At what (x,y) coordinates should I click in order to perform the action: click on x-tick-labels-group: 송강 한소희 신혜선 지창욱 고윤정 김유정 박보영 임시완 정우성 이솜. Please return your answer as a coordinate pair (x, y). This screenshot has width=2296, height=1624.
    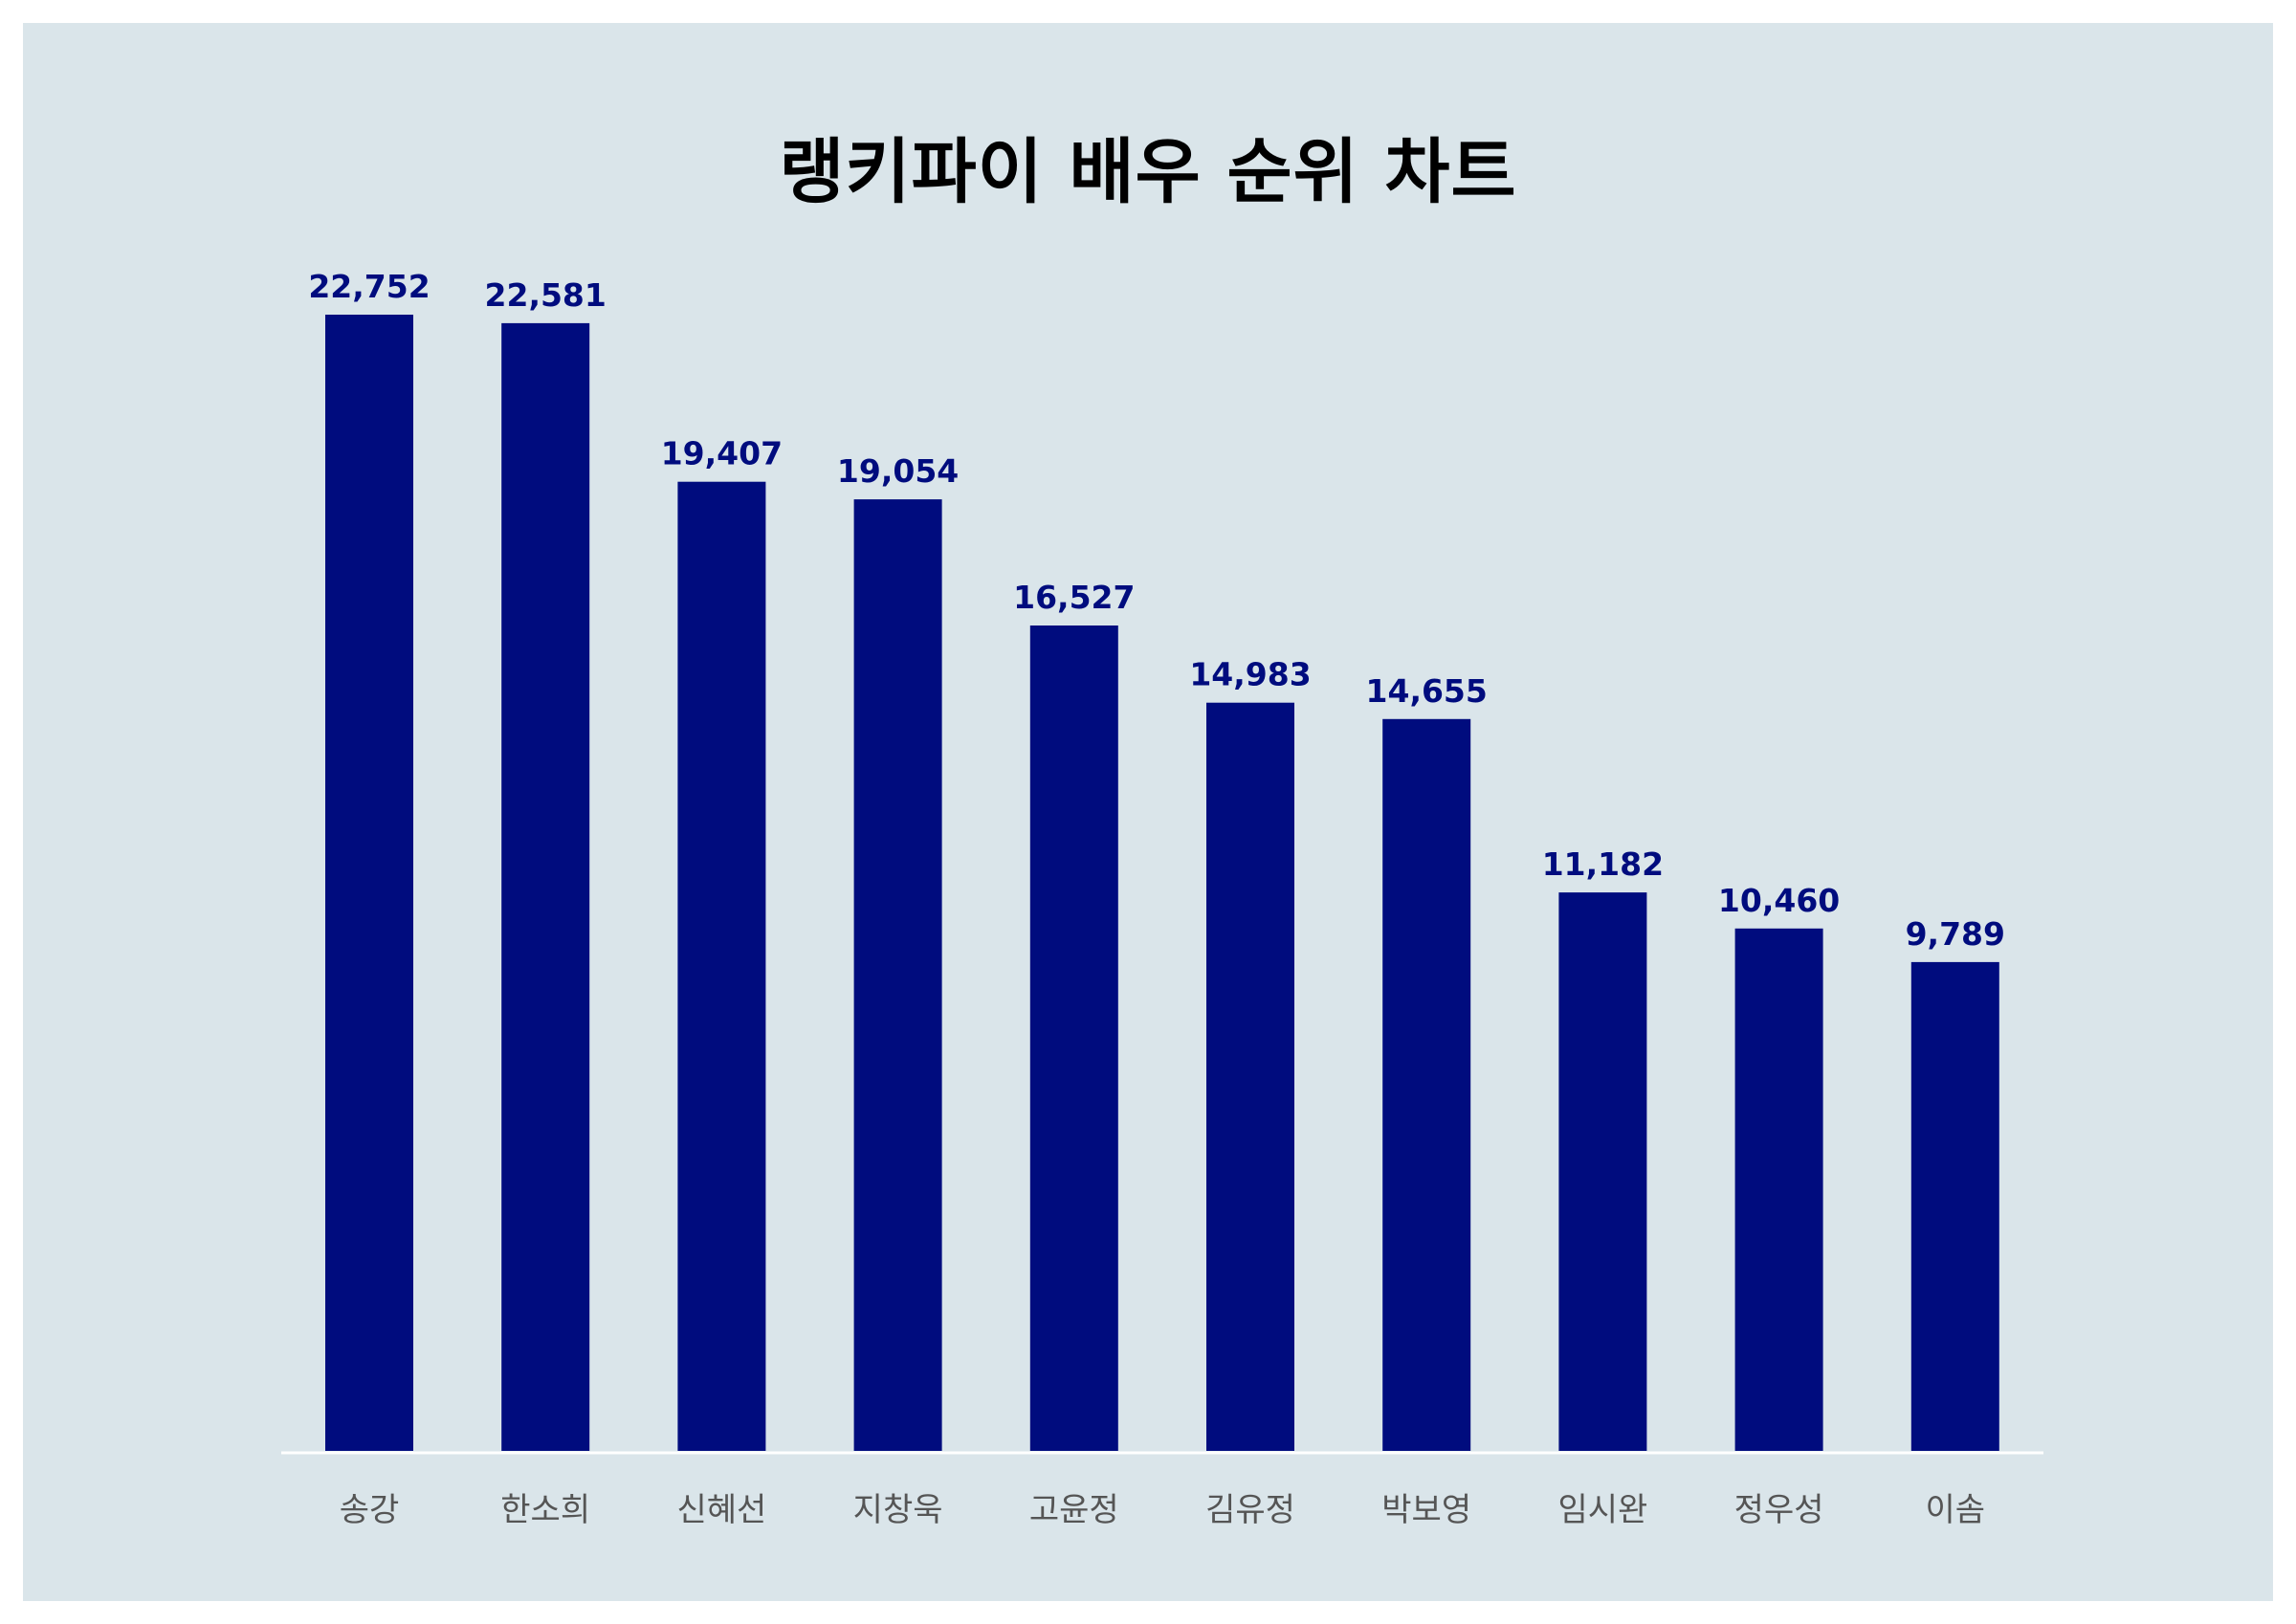
    Looking at the image, I should click on (1162, 1510).